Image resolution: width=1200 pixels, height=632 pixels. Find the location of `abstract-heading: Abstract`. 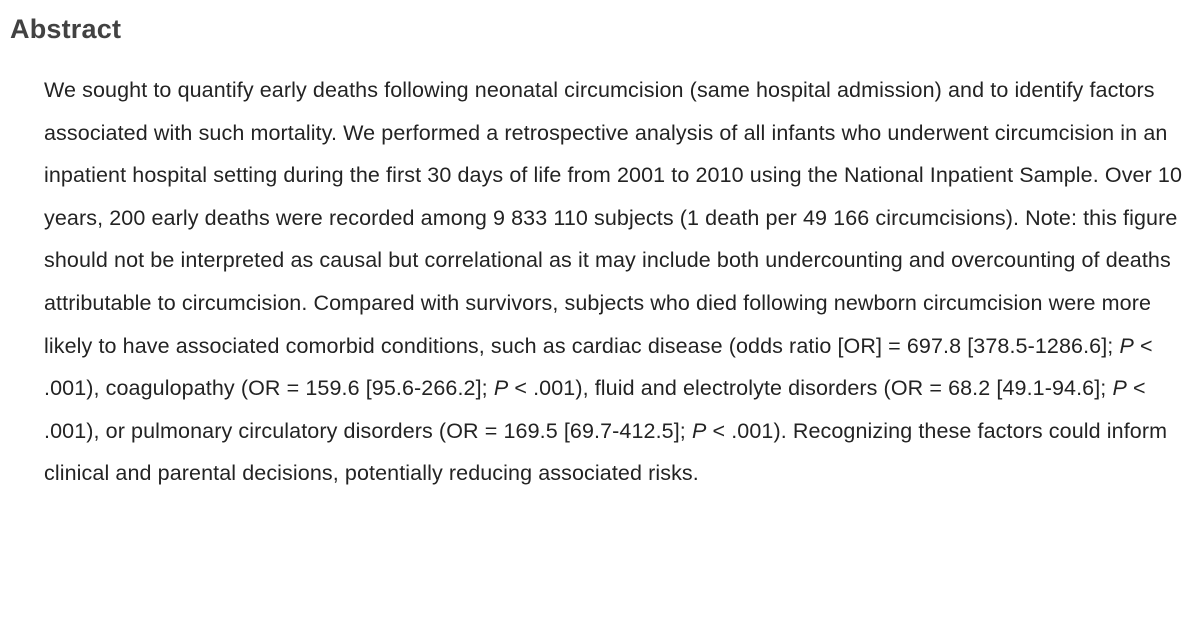

abstract-heading: Abstract is located at coordinates (66, 29).